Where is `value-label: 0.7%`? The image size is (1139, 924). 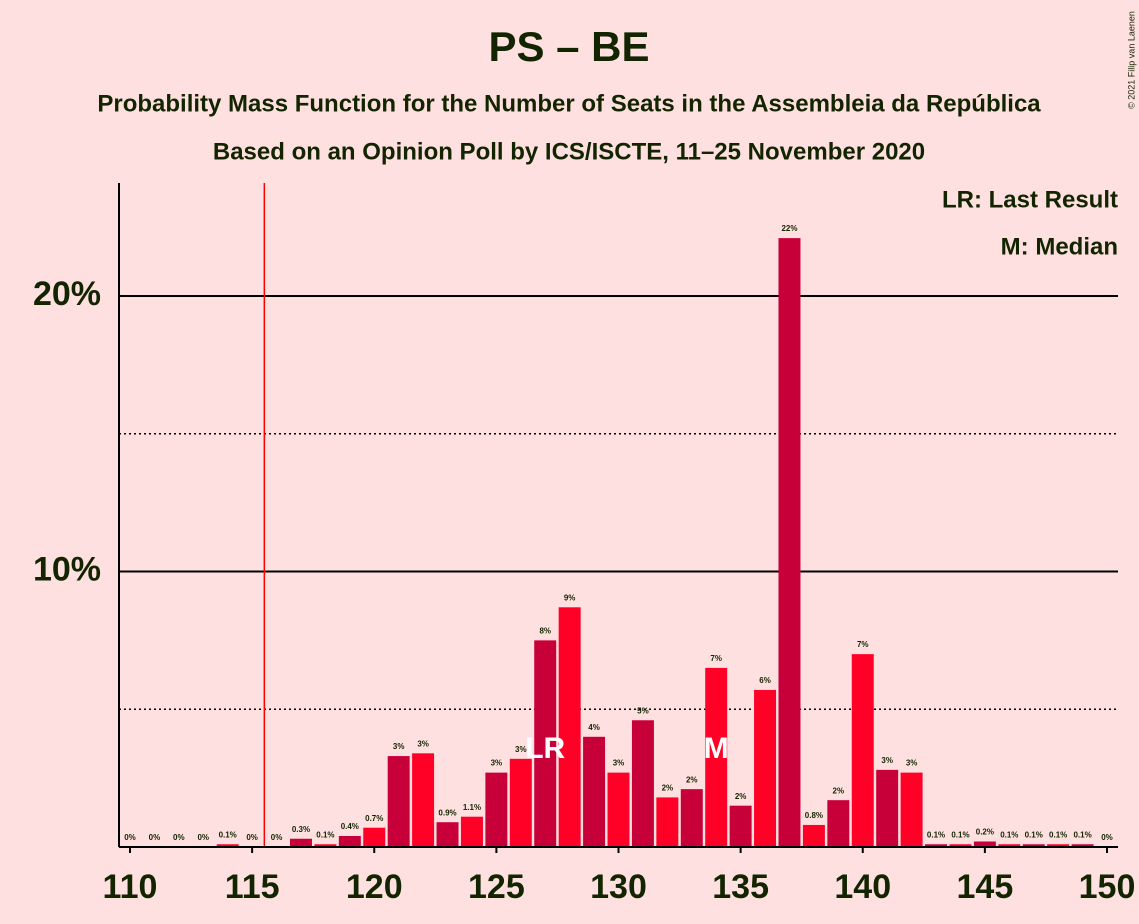 value-label: 0.7% is located at coordinates (374, 818).